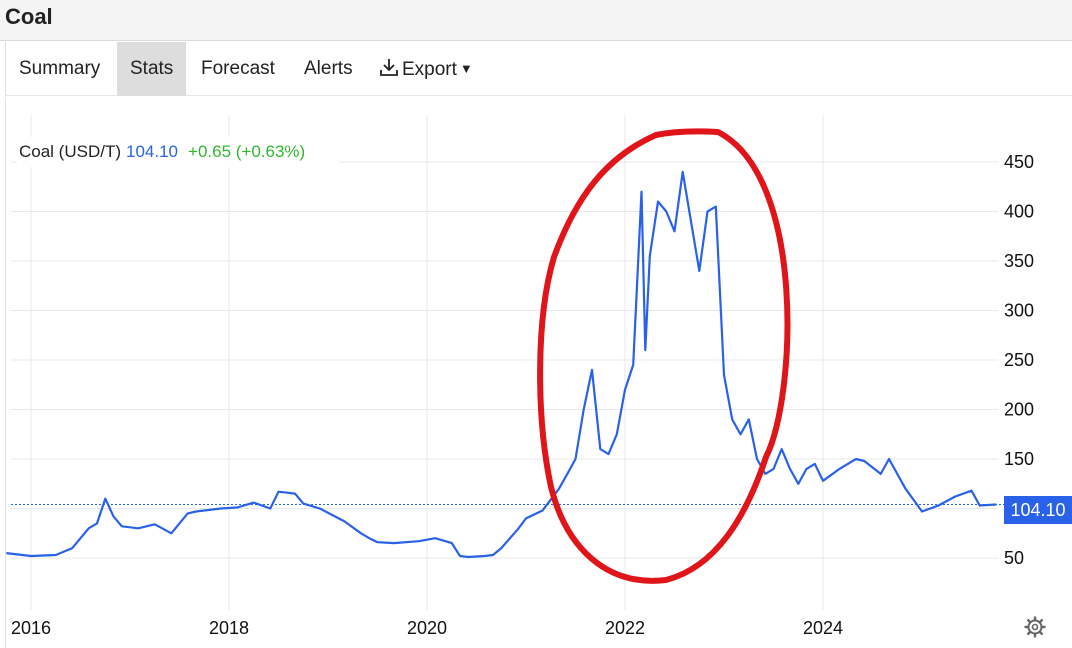  I want to click on tab-summary: Summary, so click(59, 69).